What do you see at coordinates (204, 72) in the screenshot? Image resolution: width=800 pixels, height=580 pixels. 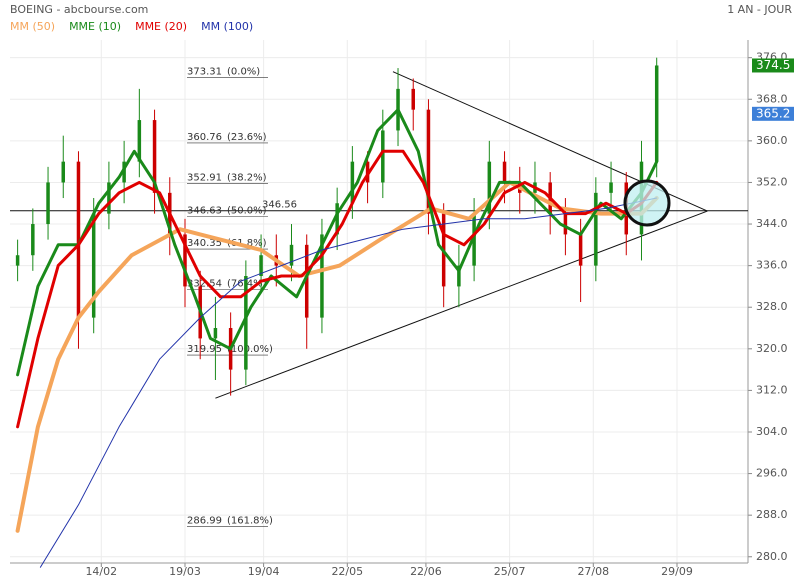 I see `fib-price: 373.31` at bounding box center [204, 72].